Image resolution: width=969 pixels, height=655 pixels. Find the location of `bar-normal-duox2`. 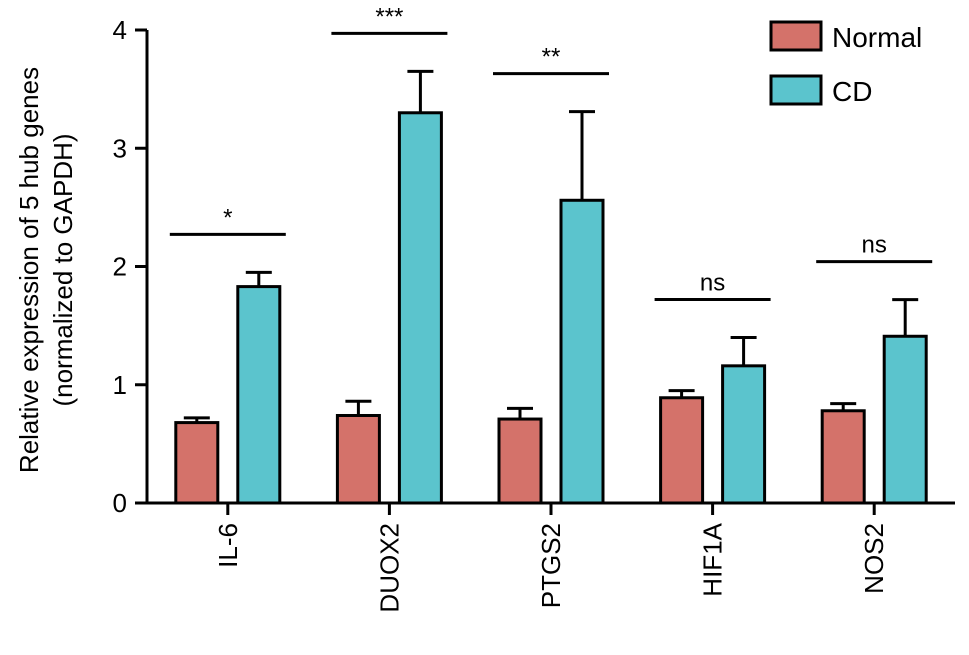

bar-normal-duox2 is located at coordinates (358, 459).